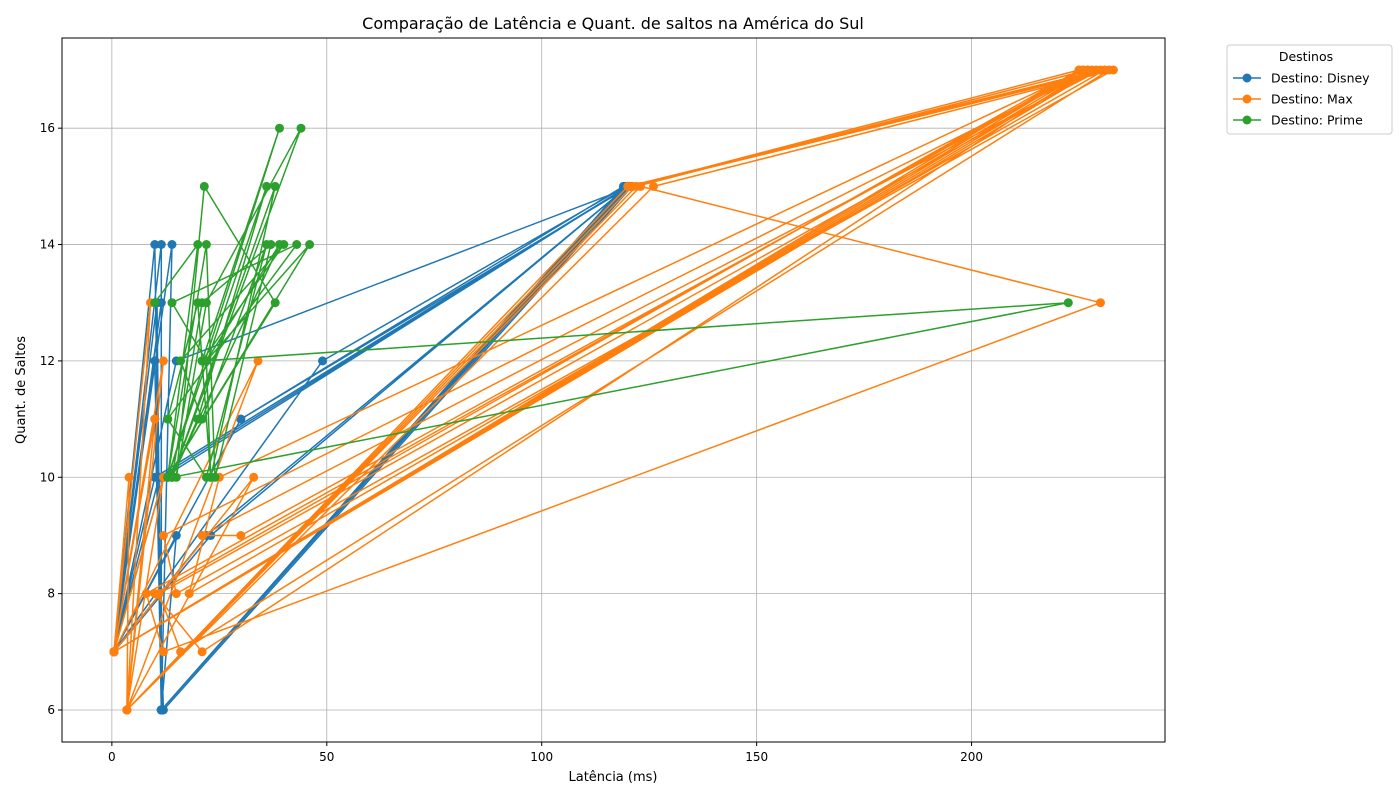  Describe the element at coordinates (613, 777) in the screenshot. I see `x-axis-label: Latência (ms)` at that location.